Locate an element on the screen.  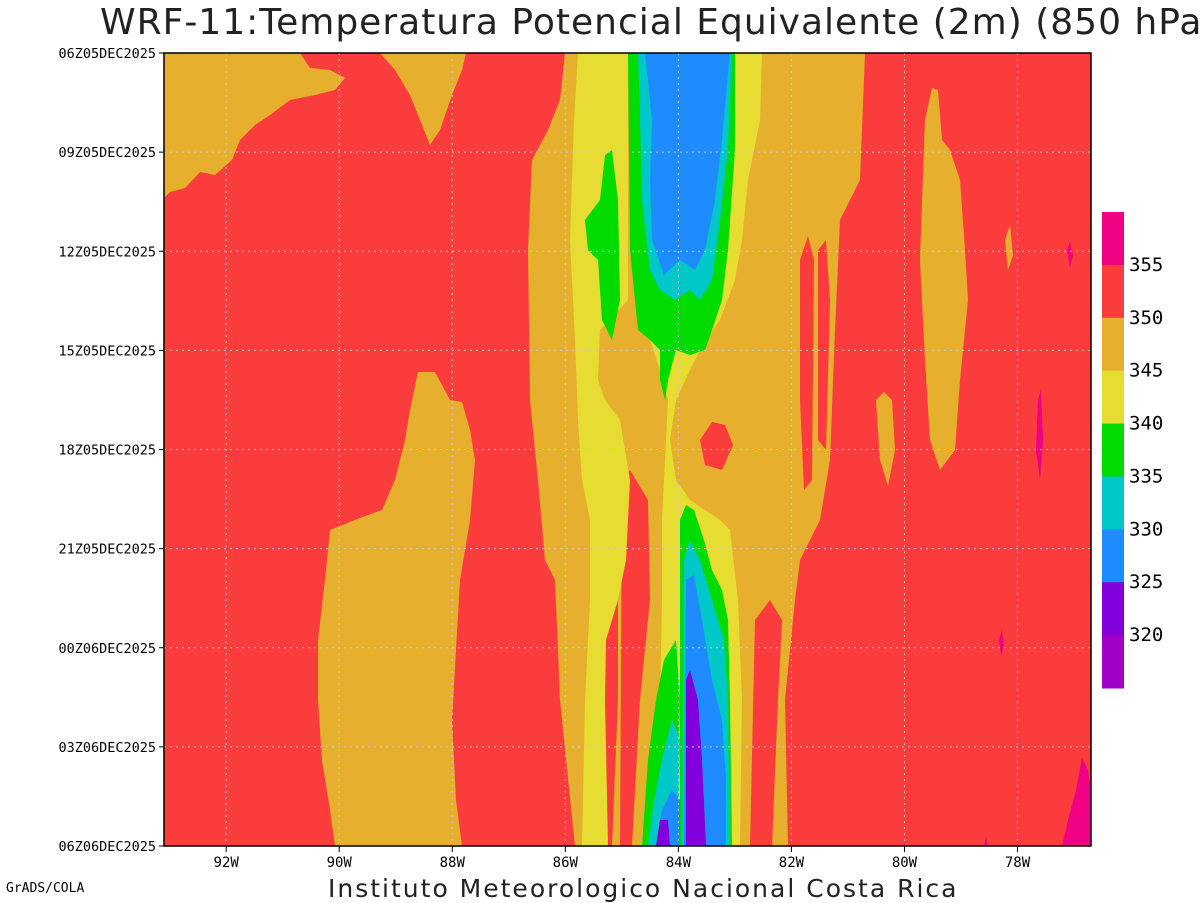
y-tick-label: 09Z05DEC2025 is located at coordinates (107, 153).